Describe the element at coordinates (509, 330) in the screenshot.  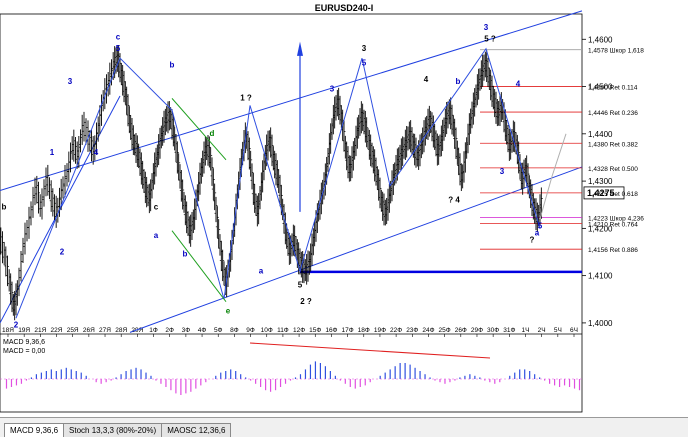
I see `x-tick-label: 31Ф` at that location.